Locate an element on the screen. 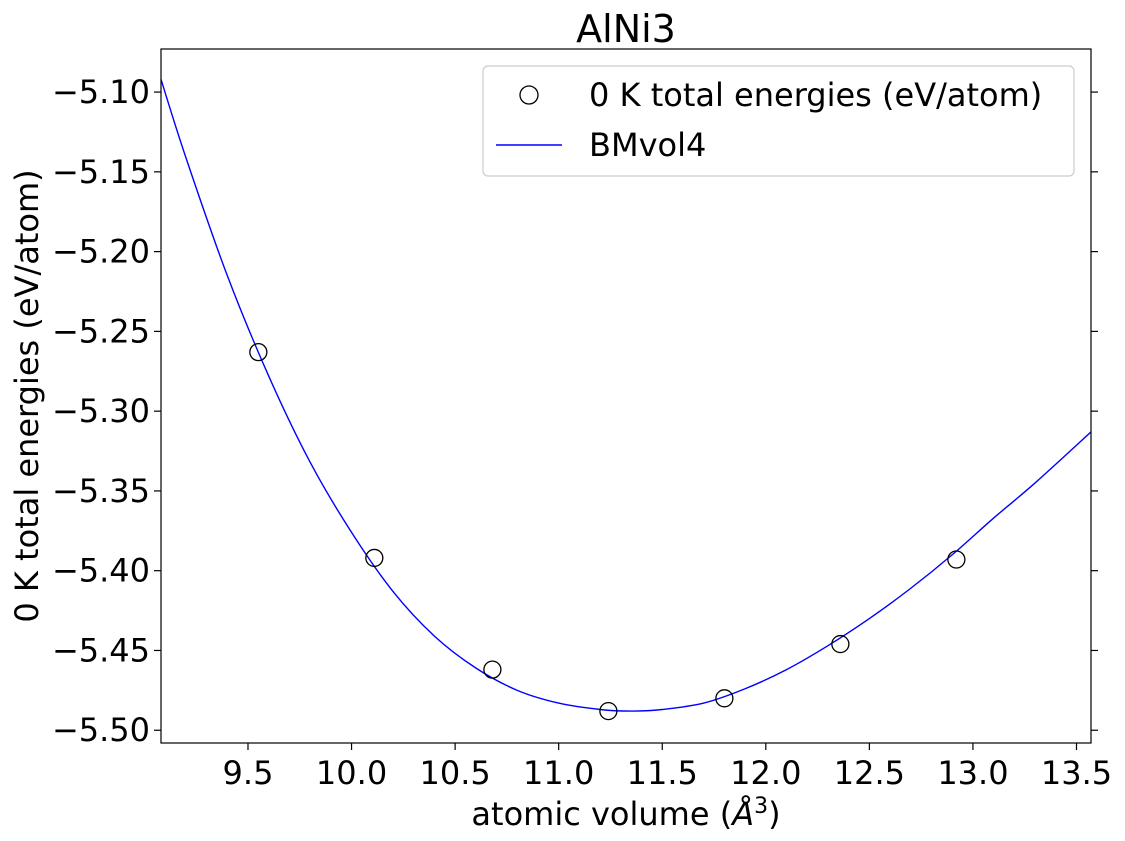 The width and height of the screenshot is (1125, 841). legend: 0 K total energies (eV/atom) BMvol4 is located at coordinates (778, 121).